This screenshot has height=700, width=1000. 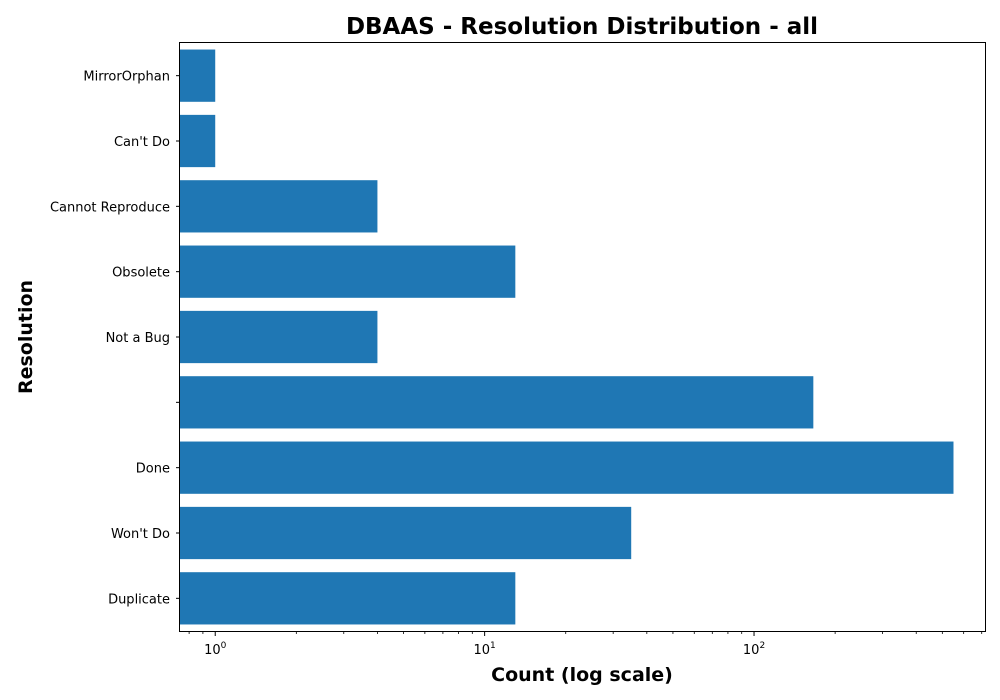 I want to click on bar-duplicate, so click(x=348, y=598).